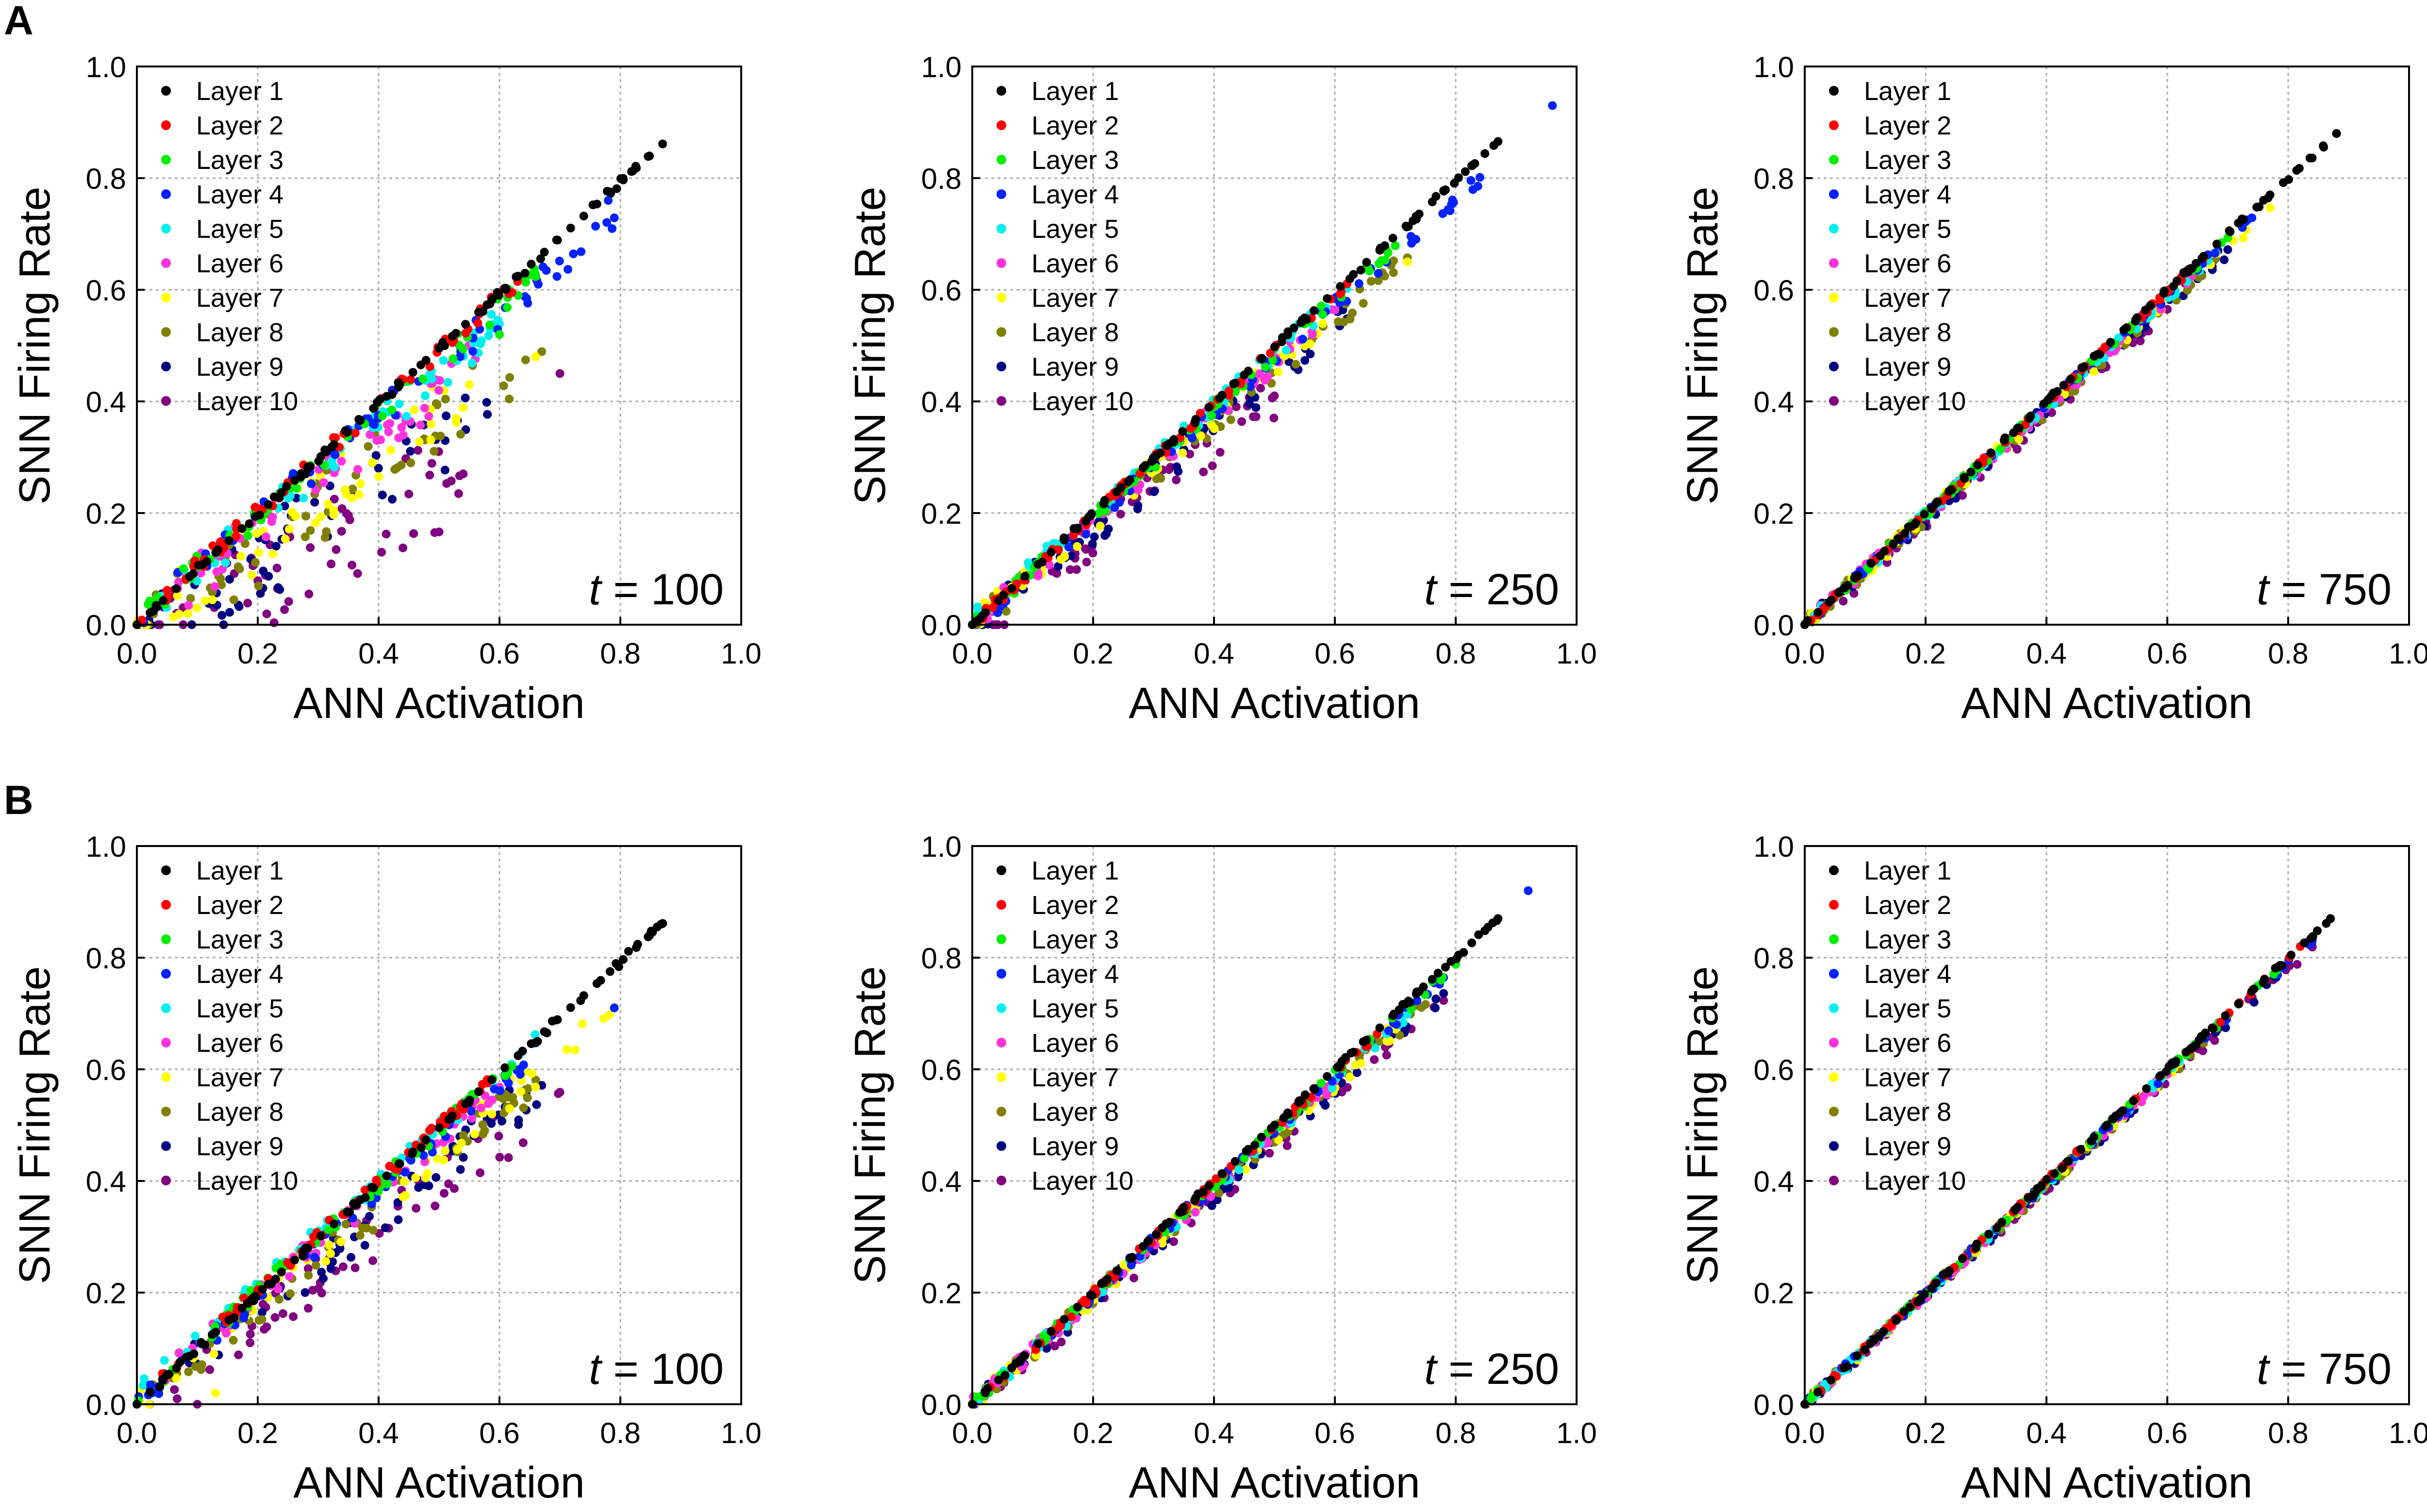 The height and width of the screenshot is (1512, 2427). I want to click on y-tick-label: 0.0, so click(941, 625).